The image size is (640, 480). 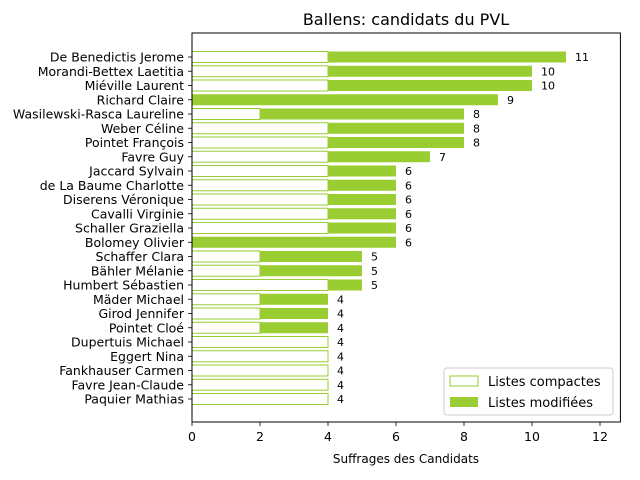 I want to click on category-label: Pointet Cloé, so click(x=146, y=327).